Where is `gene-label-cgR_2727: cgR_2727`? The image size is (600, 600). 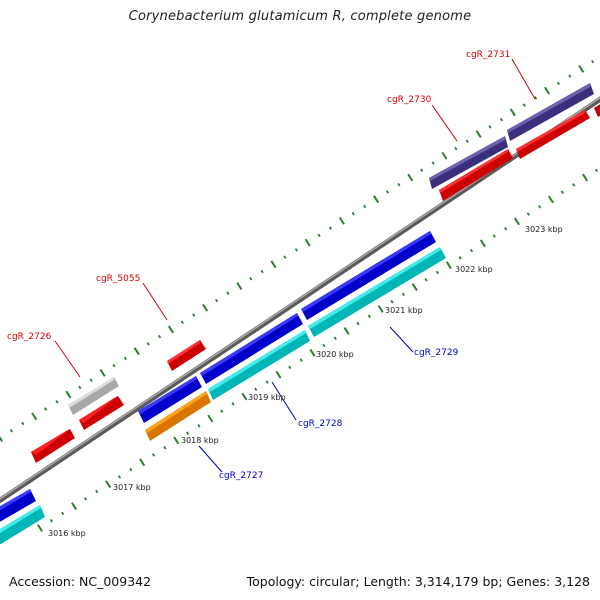
gene-label-cgR_2727: cgR_2727 is located at coordinates (241, 476).